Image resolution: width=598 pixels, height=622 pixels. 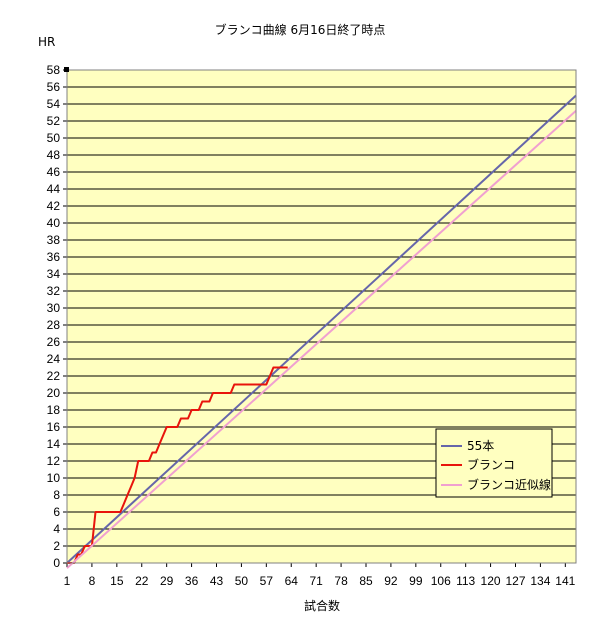 What do you see at coordinates (565, 581) in the screenshot?
I see `x-tick-label: 141` at bounding box center [565, 581].